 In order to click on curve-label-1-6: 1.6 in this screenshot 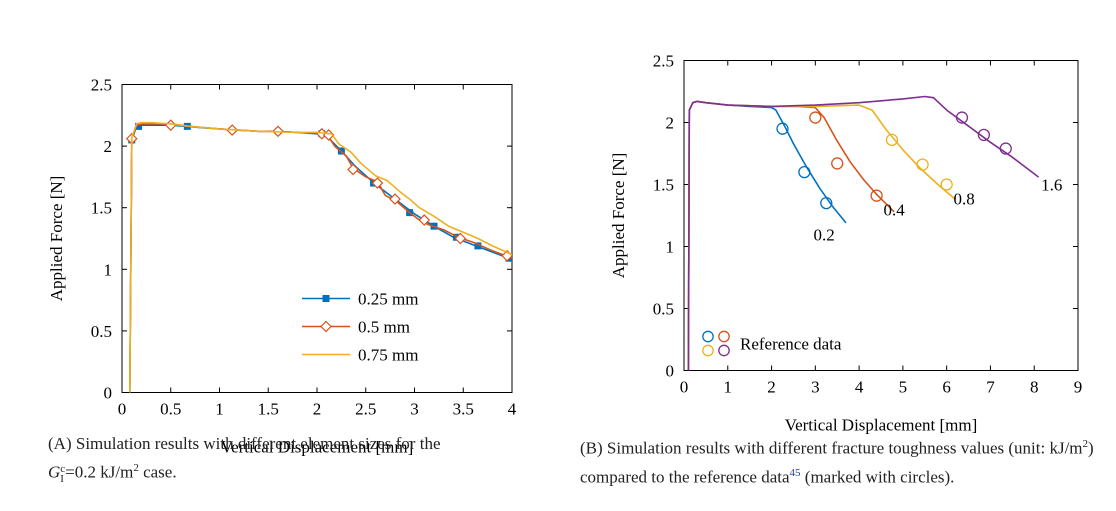, I will do `click(1051, 185)`.